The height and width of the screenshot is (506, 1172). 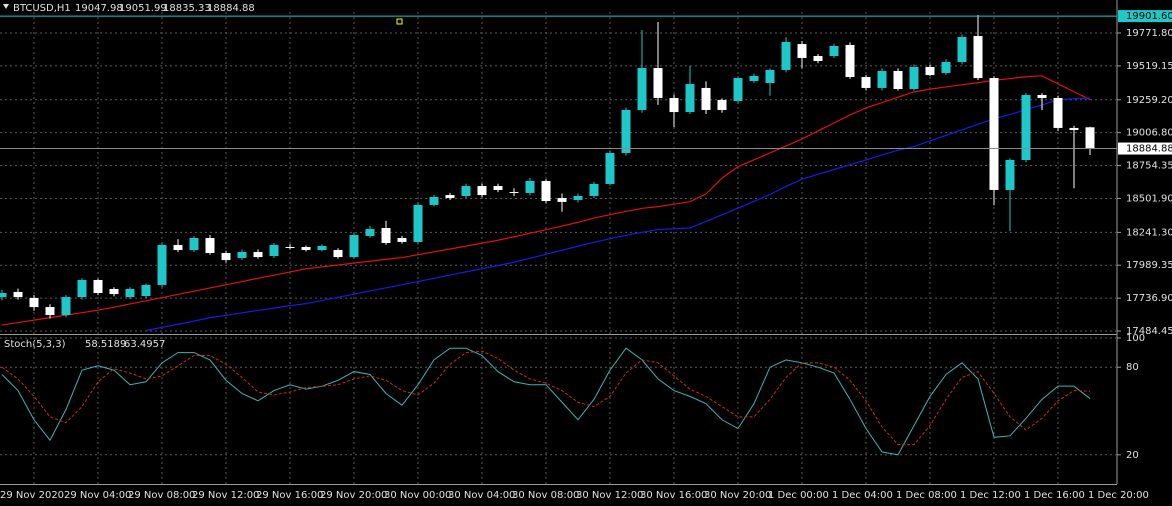 I want to click on x-tick-label: 29 Nov 12:00, so click(x=225, y=495).